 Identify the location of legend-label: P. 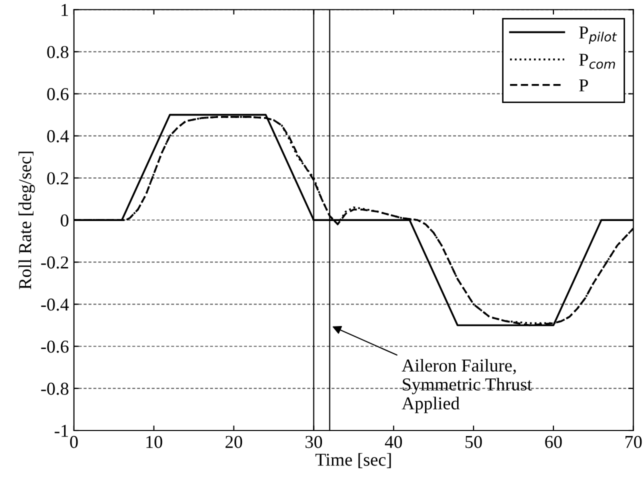
(583, 85).